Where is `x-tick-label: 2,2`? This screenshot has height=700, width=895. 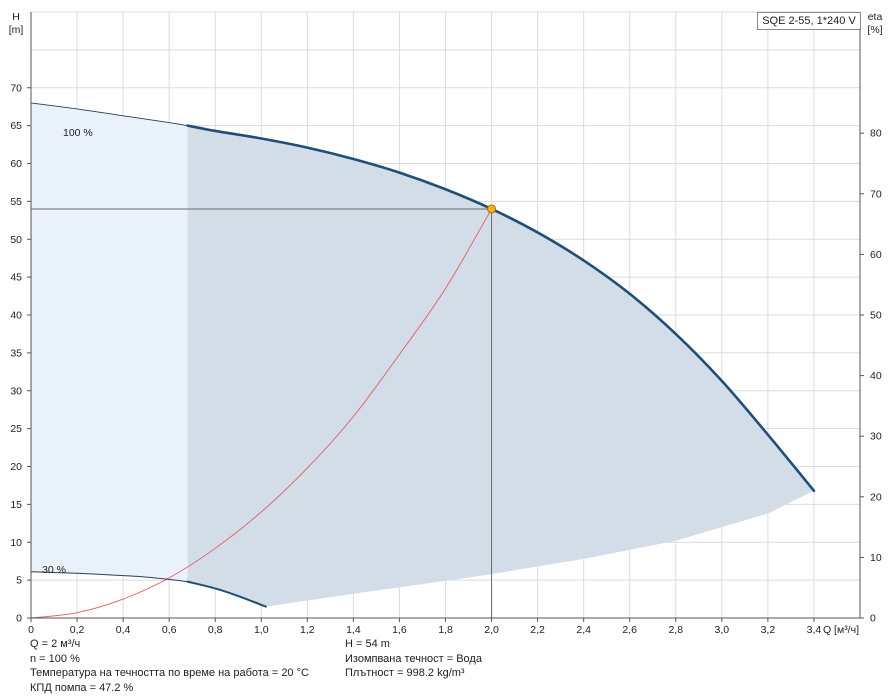
x-tick-label: 2,2 is located at coordinates (537, 630).